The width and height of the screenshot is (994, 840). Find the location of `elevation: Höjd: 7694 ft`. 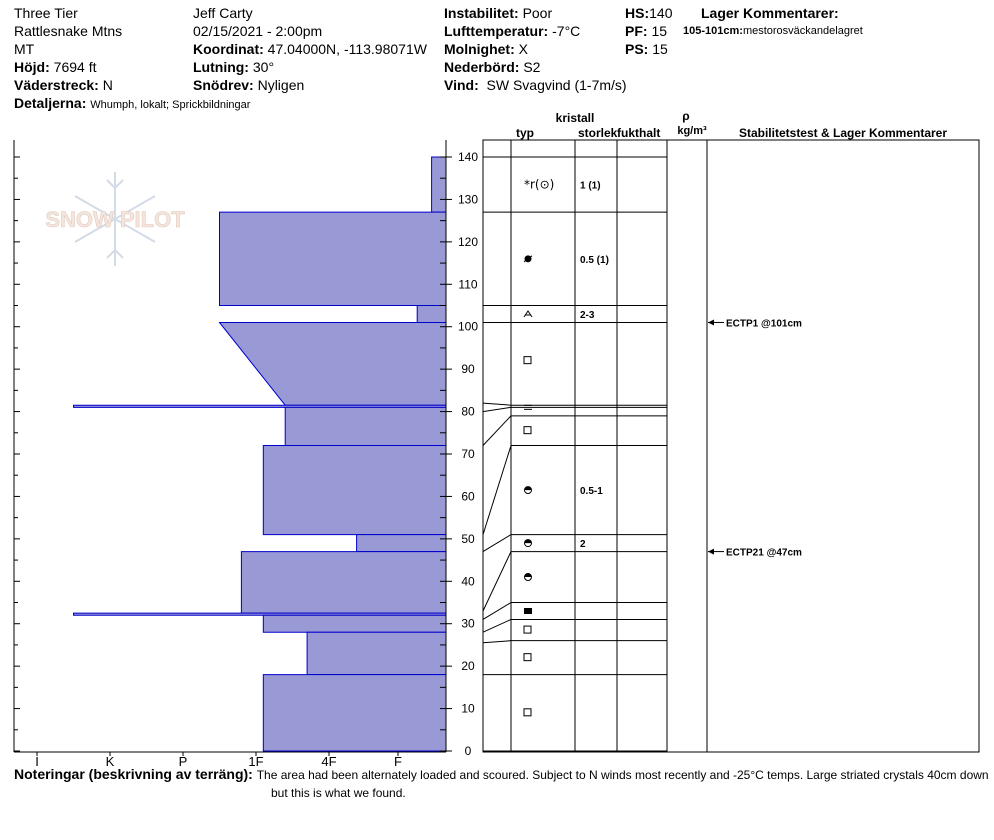

elevation: Höjd: 7694 ft is located at coordinates (55, 67).